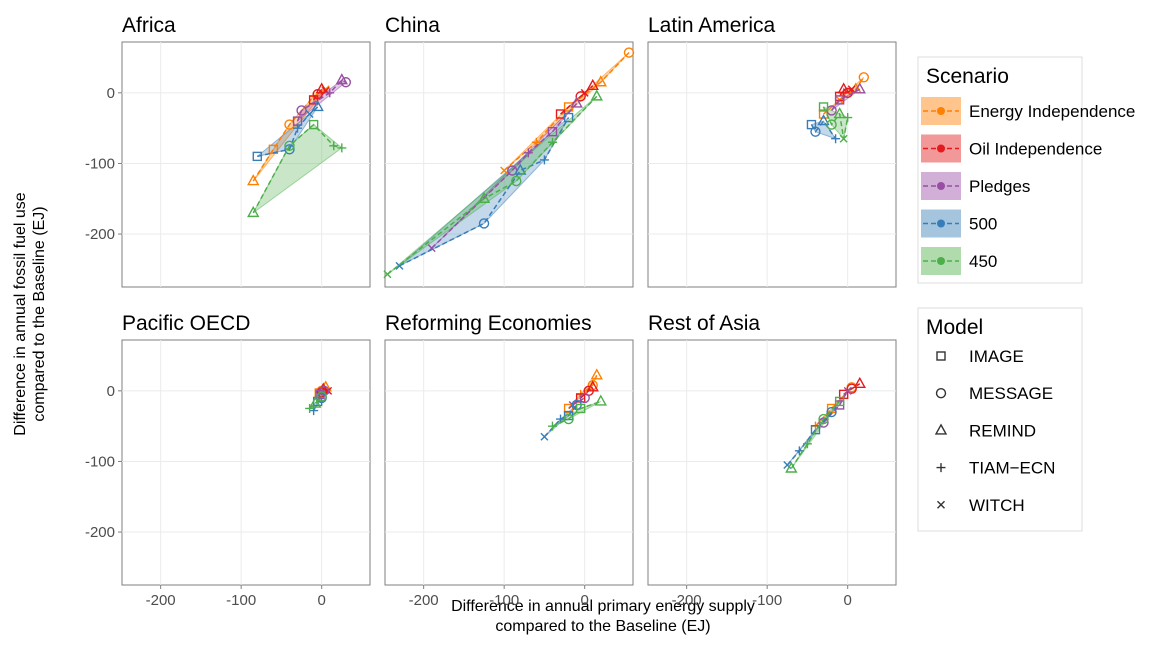  What do you see at coordinates (1012, 468) in the screenshot?
I see `legend-label: TIAM−ECN` at bounding box center [1012, 468].